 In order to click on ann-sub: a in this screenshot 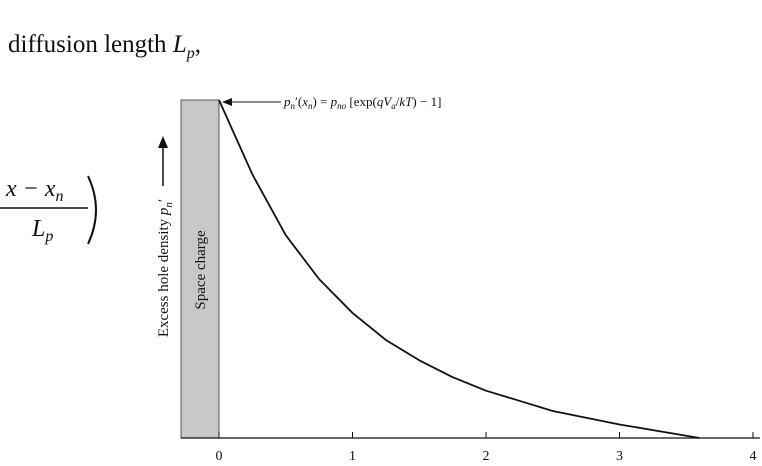, I will do `click(393, 106)`.